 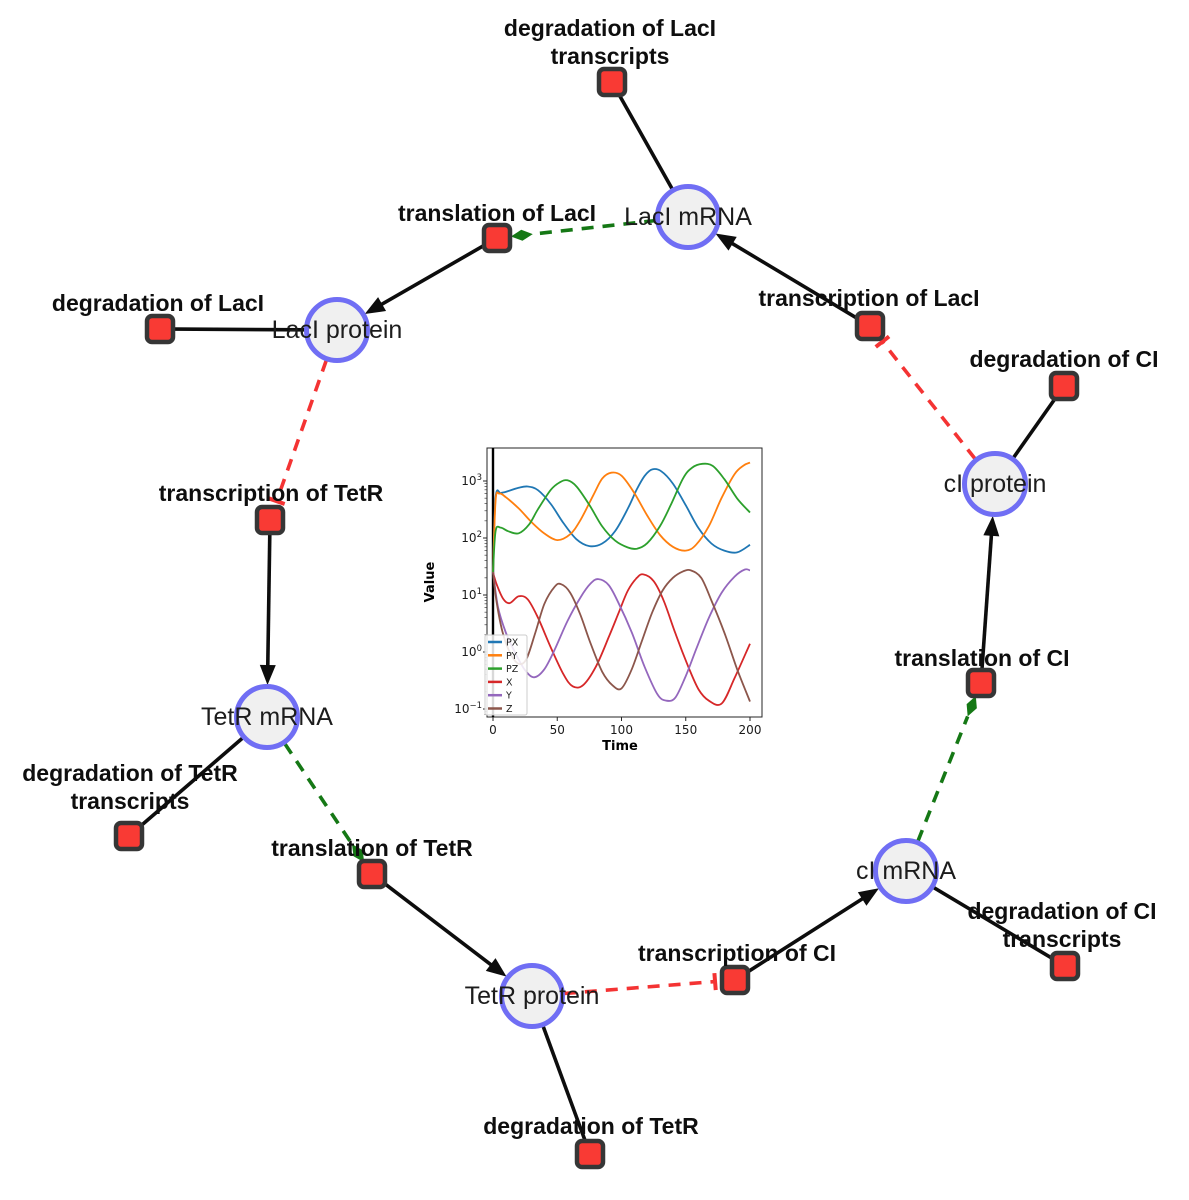 I want to click on edge-inhibition-laci-protein-to-transcription-tetr-tbar, so click(x=276, y=501).